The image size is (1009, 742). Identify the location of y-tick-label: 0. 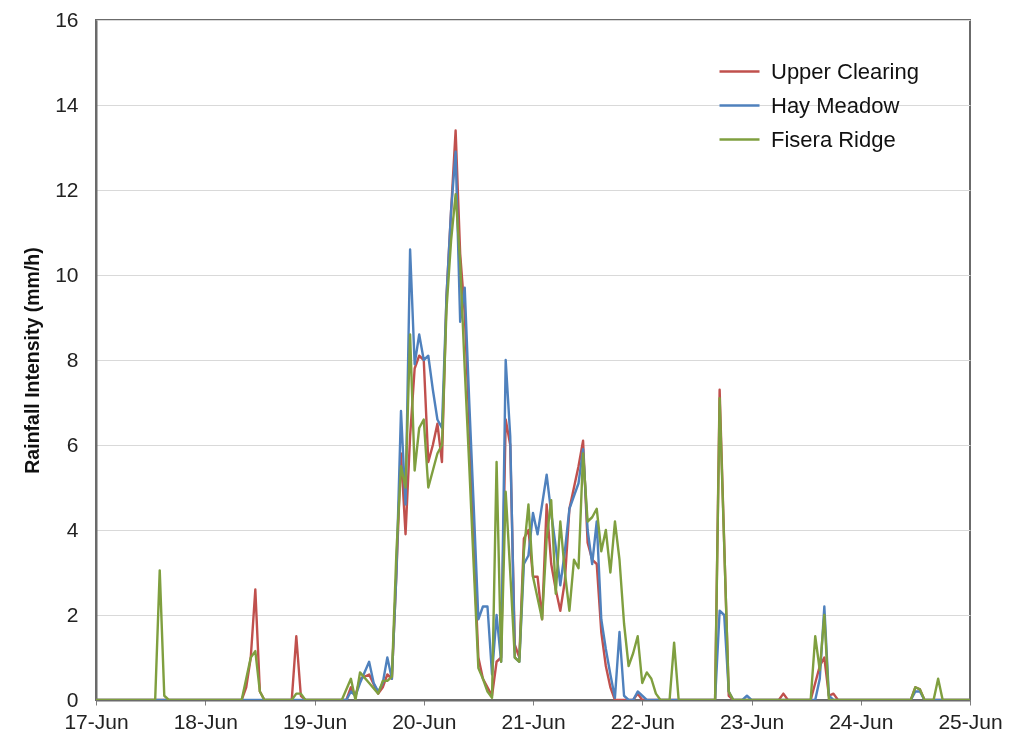
(72, 699).